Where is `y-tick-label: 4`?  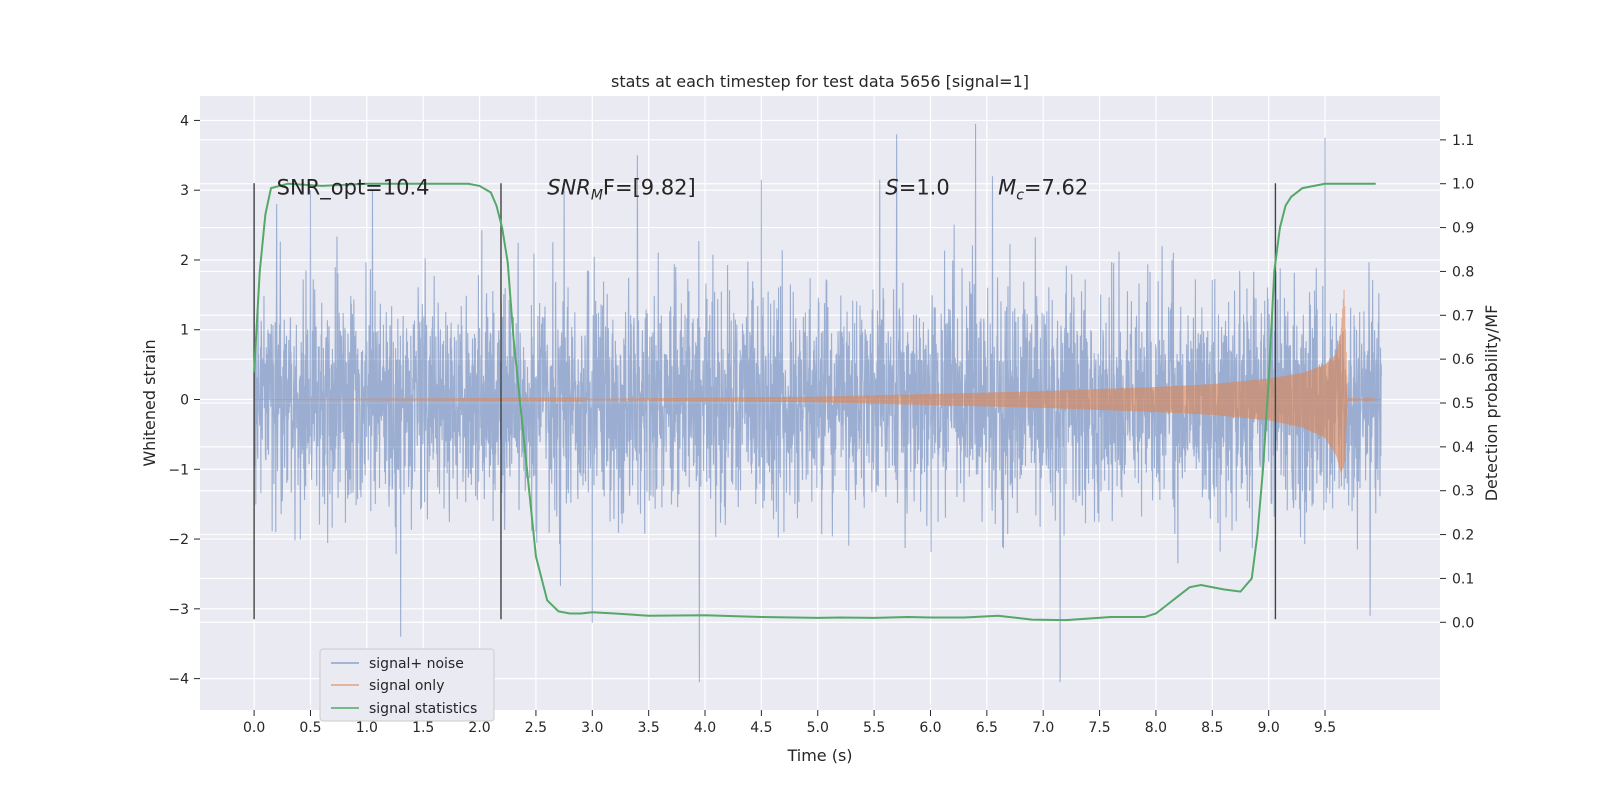
y-tick-label: 4 is located at coordinates (184, 121).